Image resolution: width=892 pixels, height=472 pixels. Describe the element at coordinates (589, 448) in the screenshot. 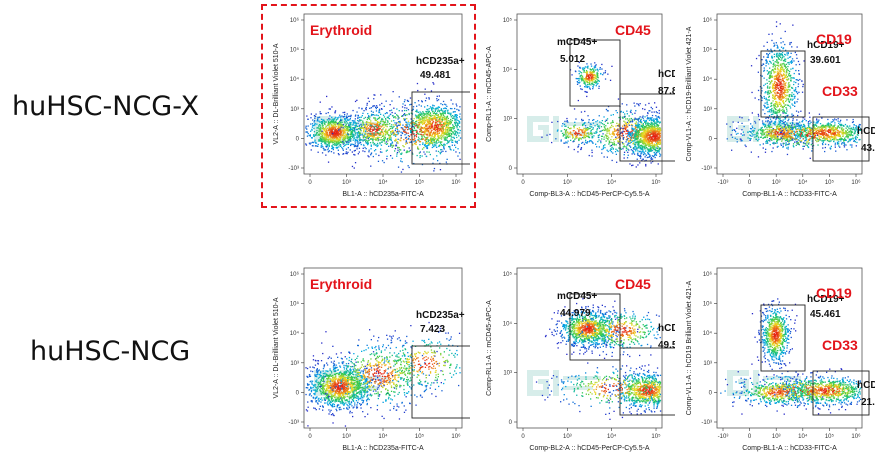

I see `x-axis-label: Comp-BL2-A :: hCD45-PerCP-Cy5.5-A` at that location.